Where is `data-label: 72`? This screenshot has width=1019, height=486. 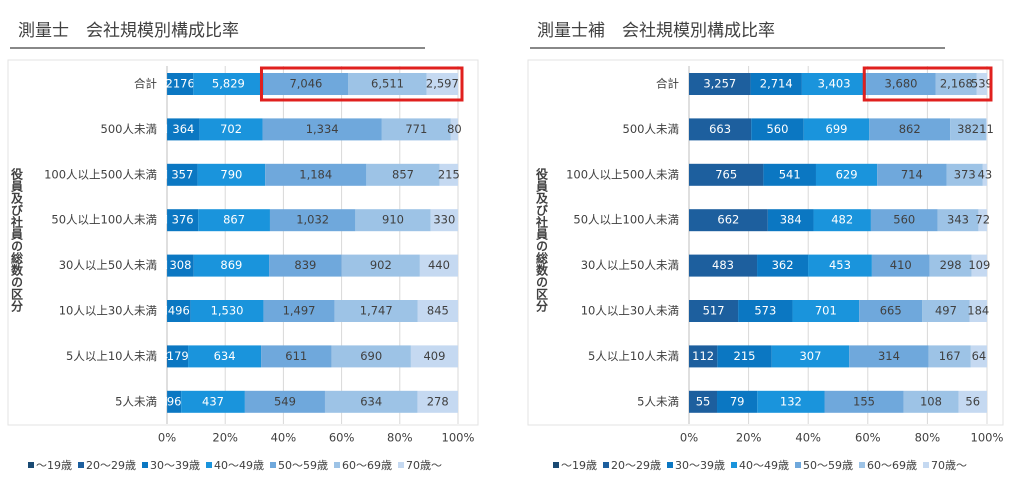
data-label: 72 is located at coordinates (982, 220).